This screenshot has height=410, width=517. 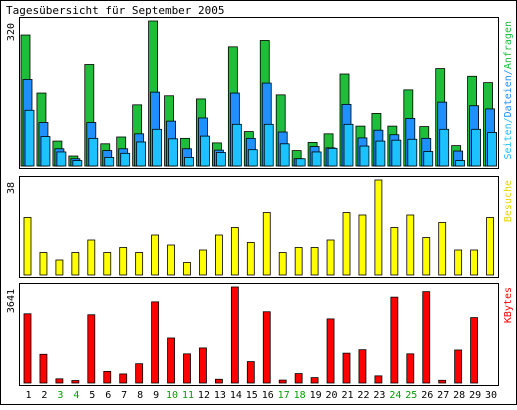 I want to click on panel-legend: Besuche, so click(x=508, y=201).